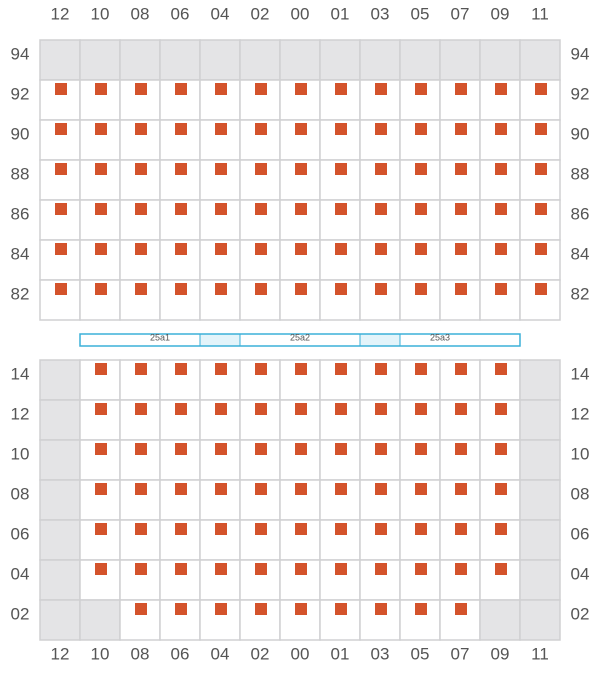 This screenshot has height=680, width=600. What do you see at coordinates (20, 293) in the screenshot?
I see `row-label: 82` at bounding box center [20, 293].